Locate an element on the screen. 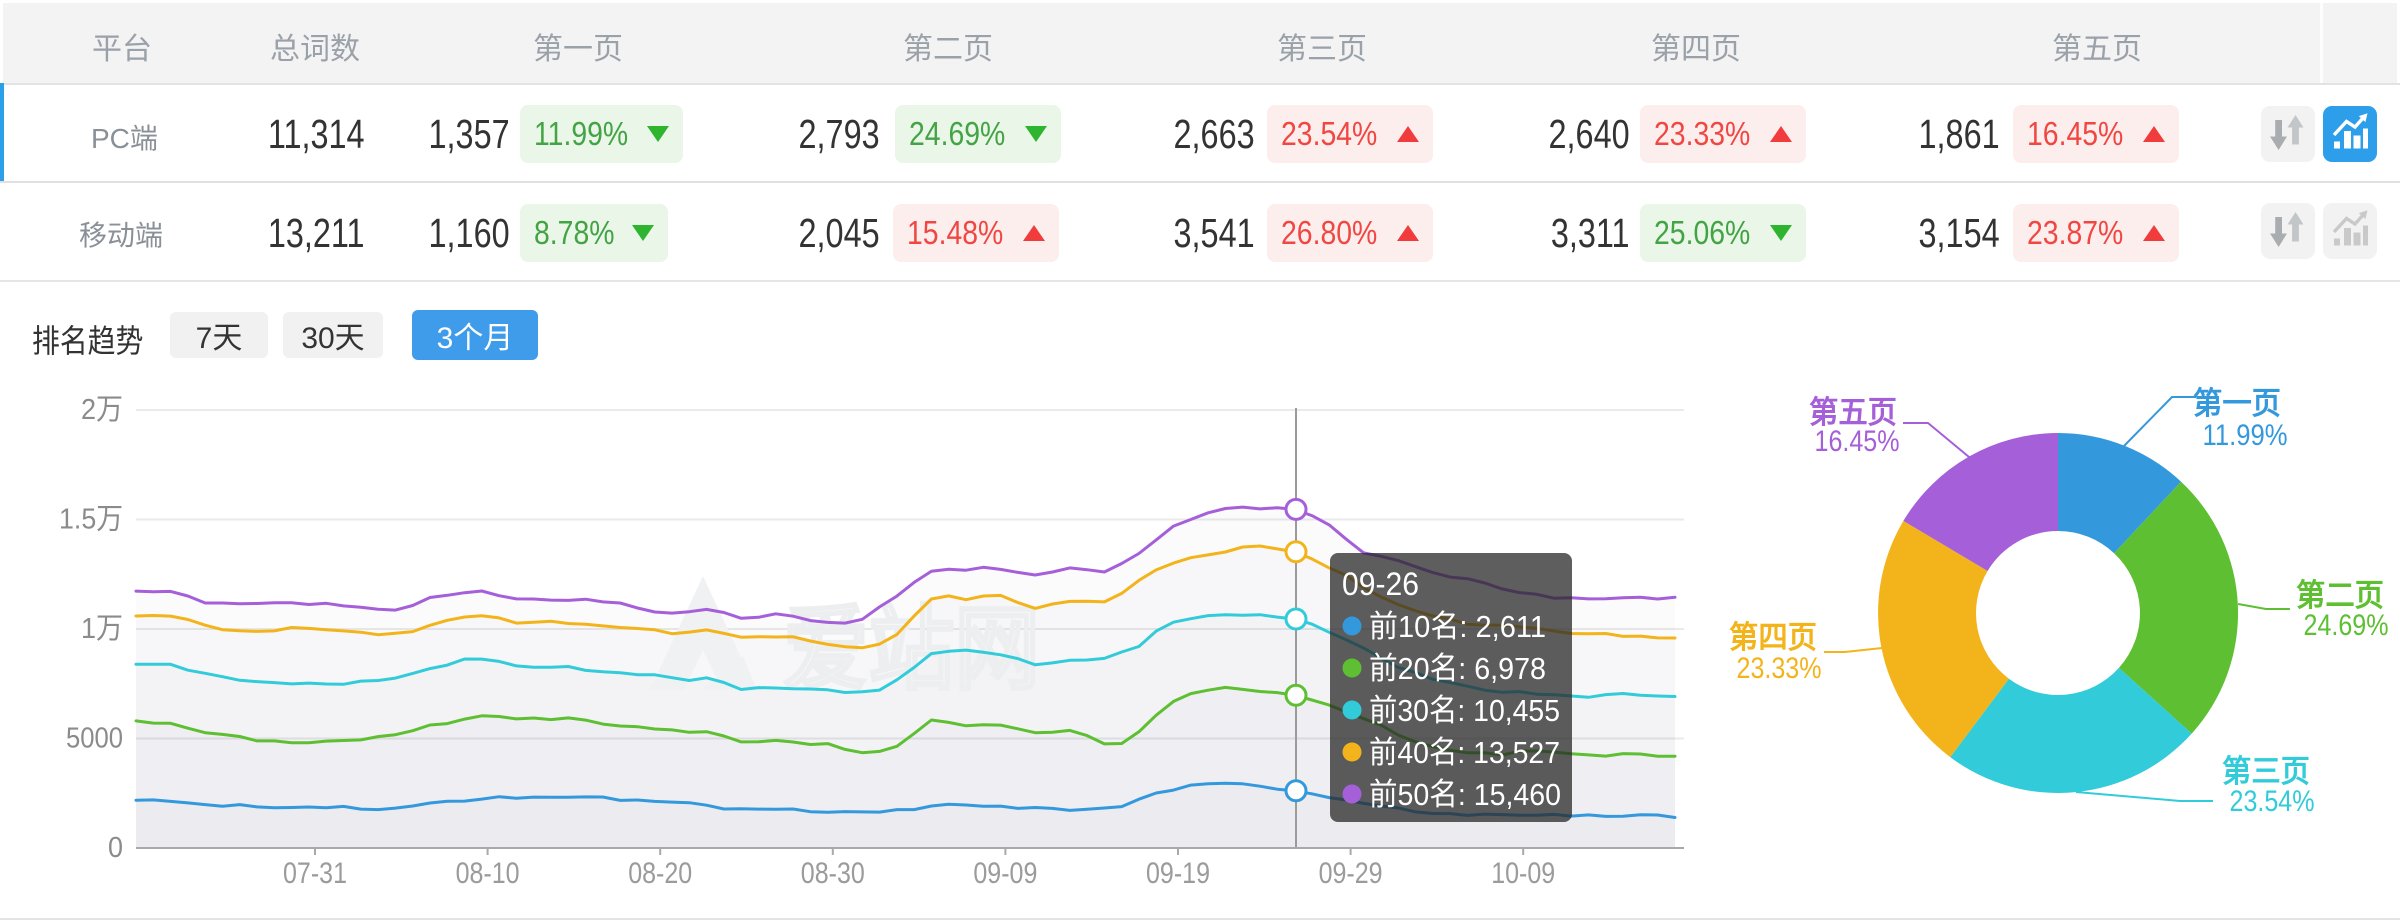 The image size is (2400, 924). svg-text: 11.99% is located at coordinates (2245, 435).